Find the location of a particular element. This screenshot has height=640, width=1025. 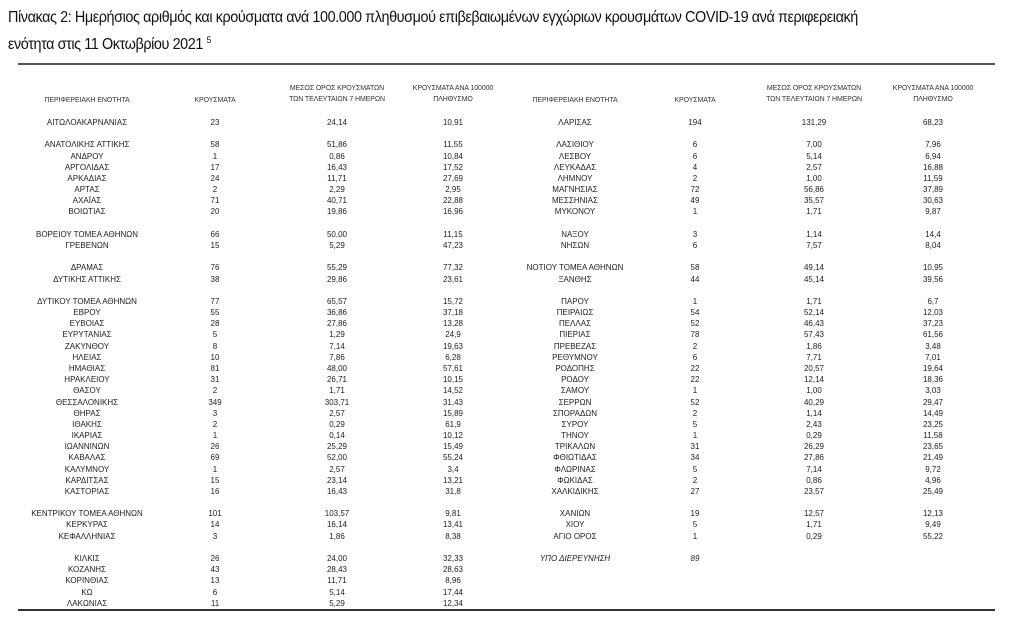

bottom-rule is located at coordinates (506, 610).